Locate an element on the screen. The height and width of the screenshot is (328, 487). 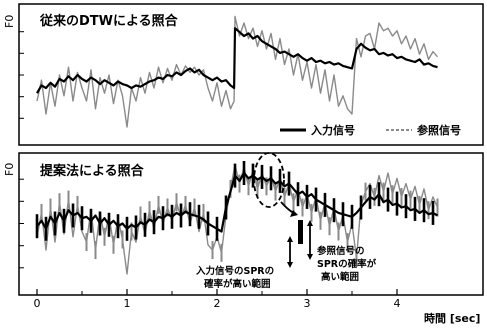
x-tick-label: 3 is located at coordinates (307, 303).